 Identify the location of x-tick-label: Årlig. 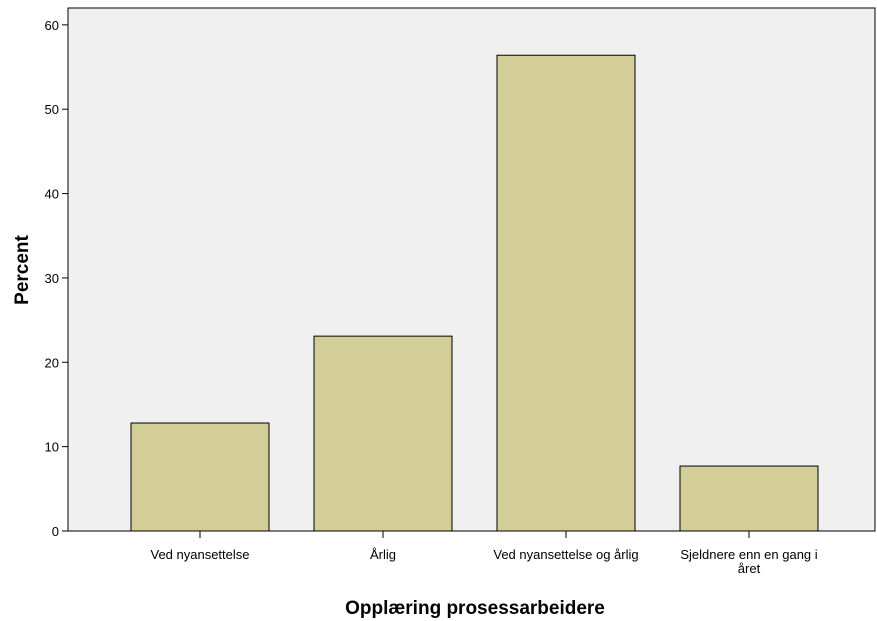
(383, 554).